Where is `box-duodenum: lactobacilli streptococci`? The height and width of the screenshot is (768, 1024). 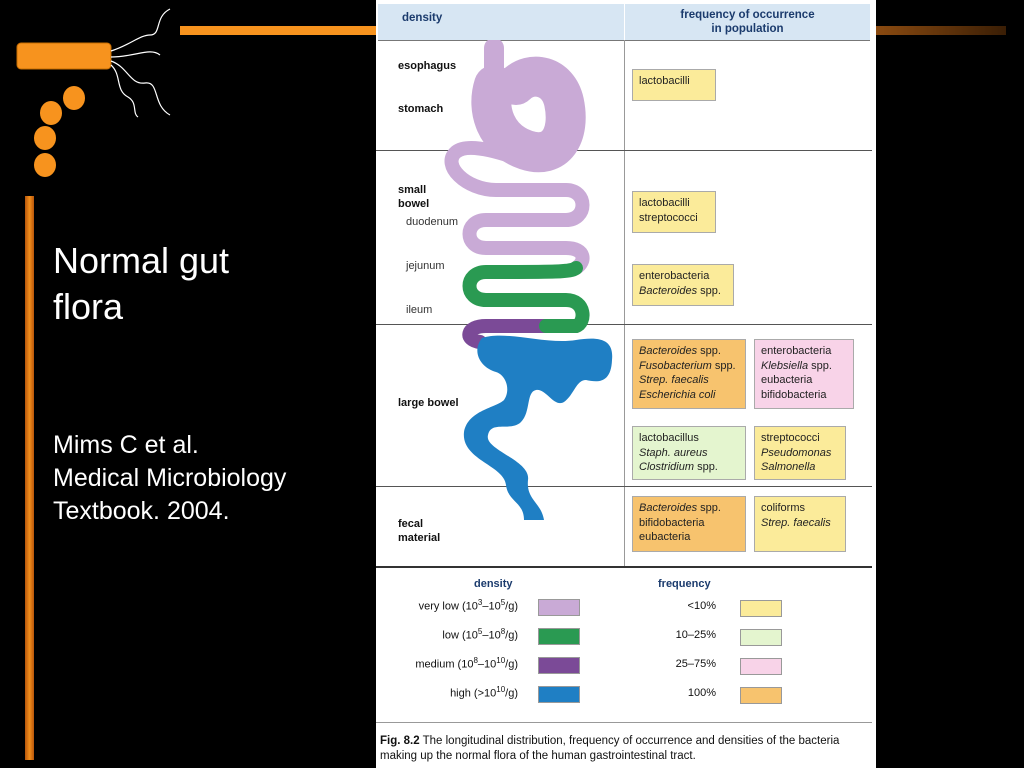
box-duodenum: lactobacilli streptococci is located at coordinates (674, 212).